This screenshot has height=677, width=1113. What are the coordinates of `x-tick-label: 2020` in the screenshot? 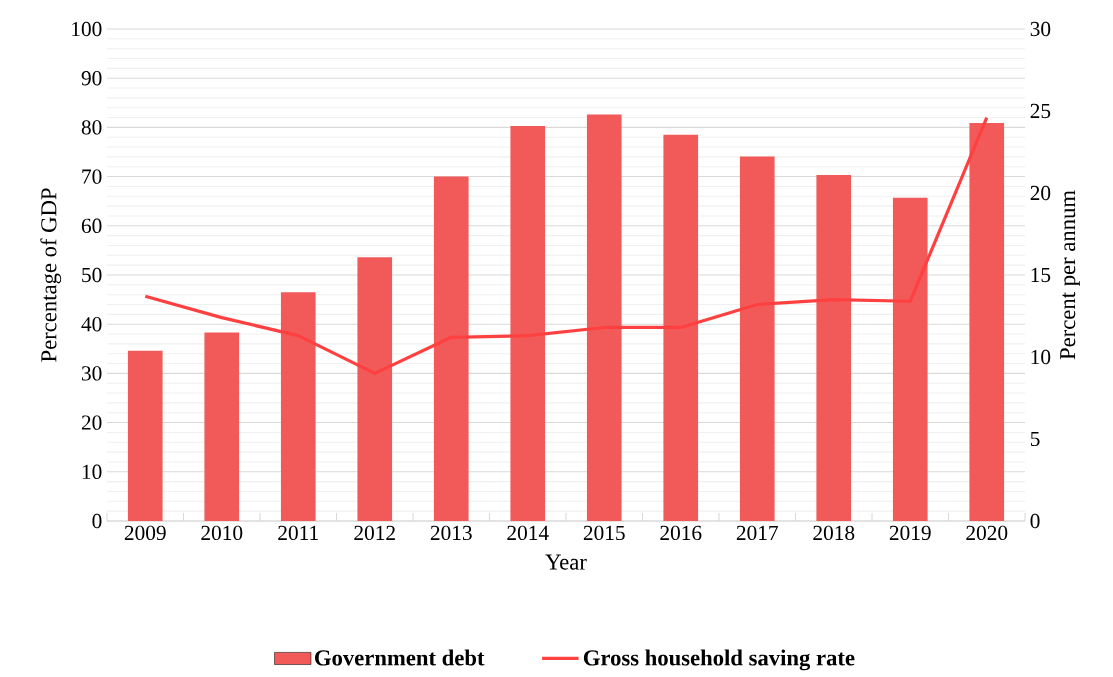 It's located at (987, 533).